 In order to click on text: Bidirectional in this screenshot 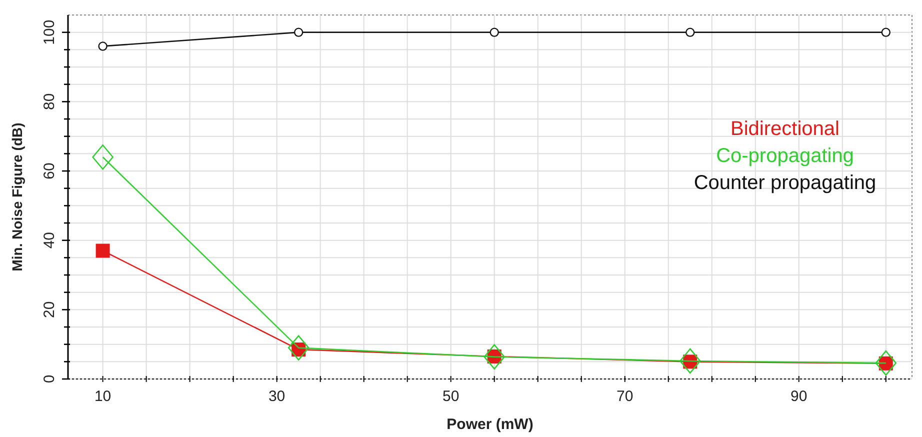, I will do `click(785, 129)`.